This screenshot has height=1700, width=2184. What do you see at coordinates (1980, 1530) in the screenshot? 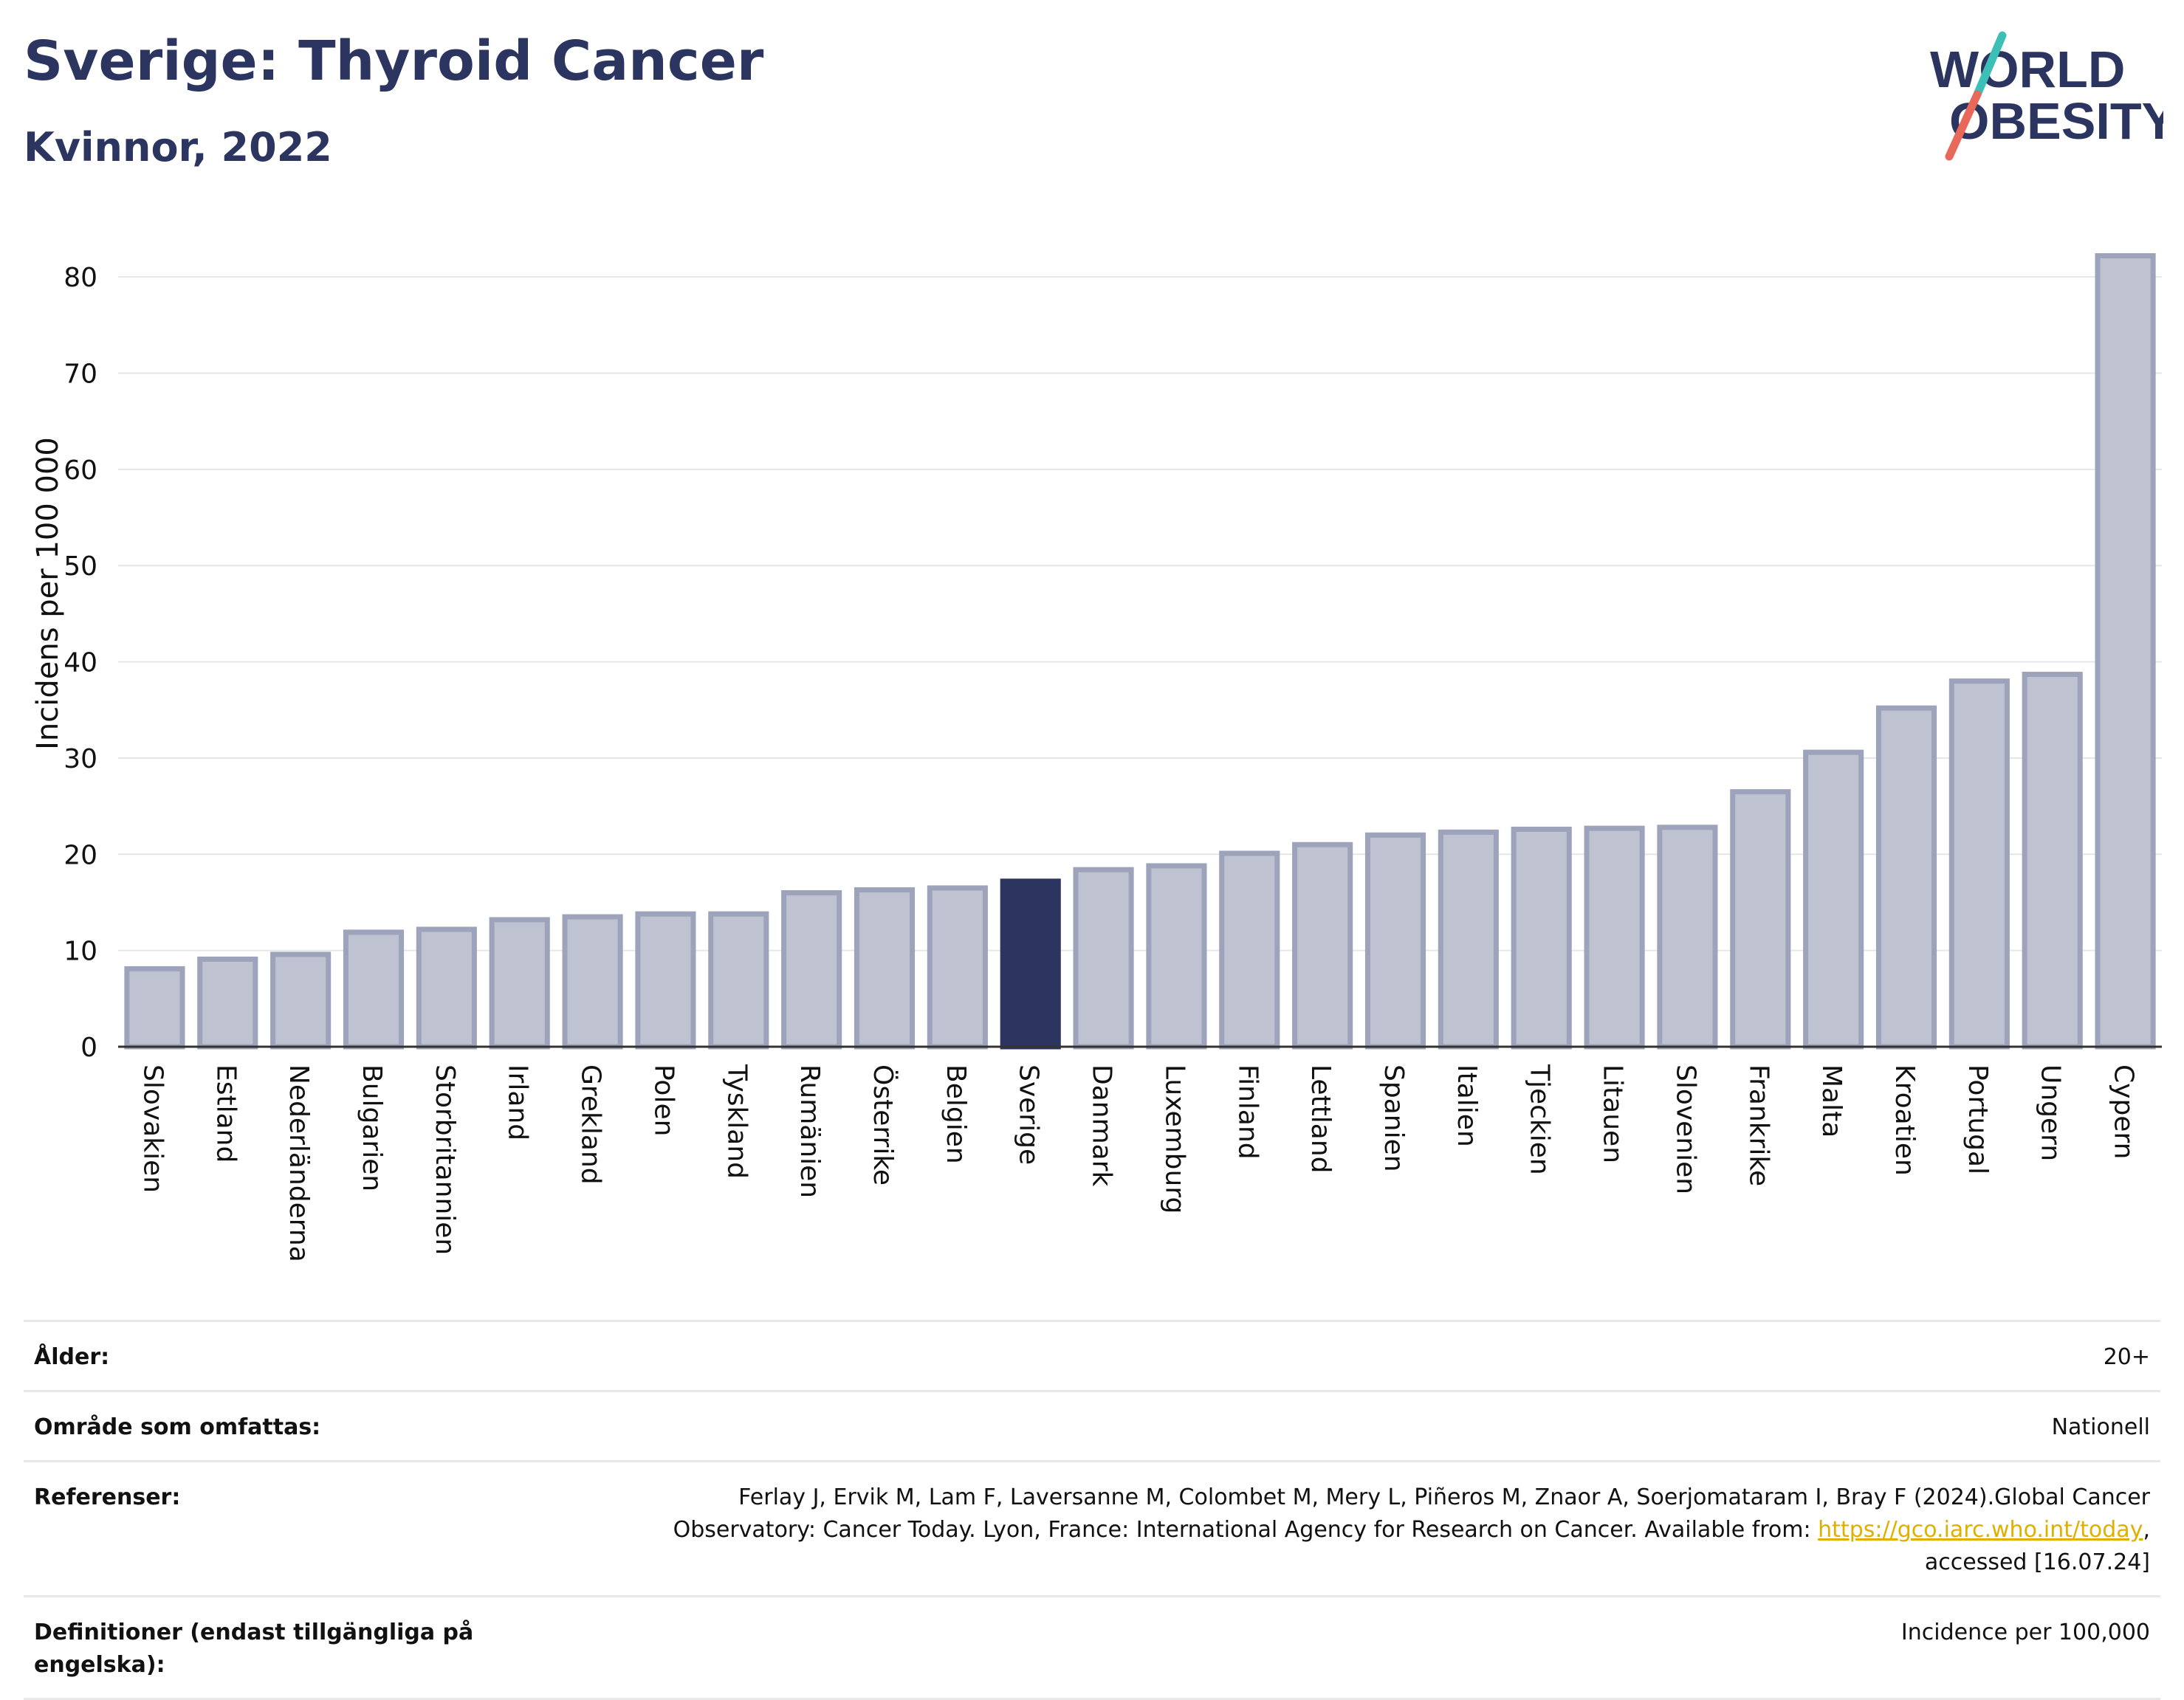
I see `reference-link: https://gco.iarc.who.int/today` at bounding box center [1980, 1530].